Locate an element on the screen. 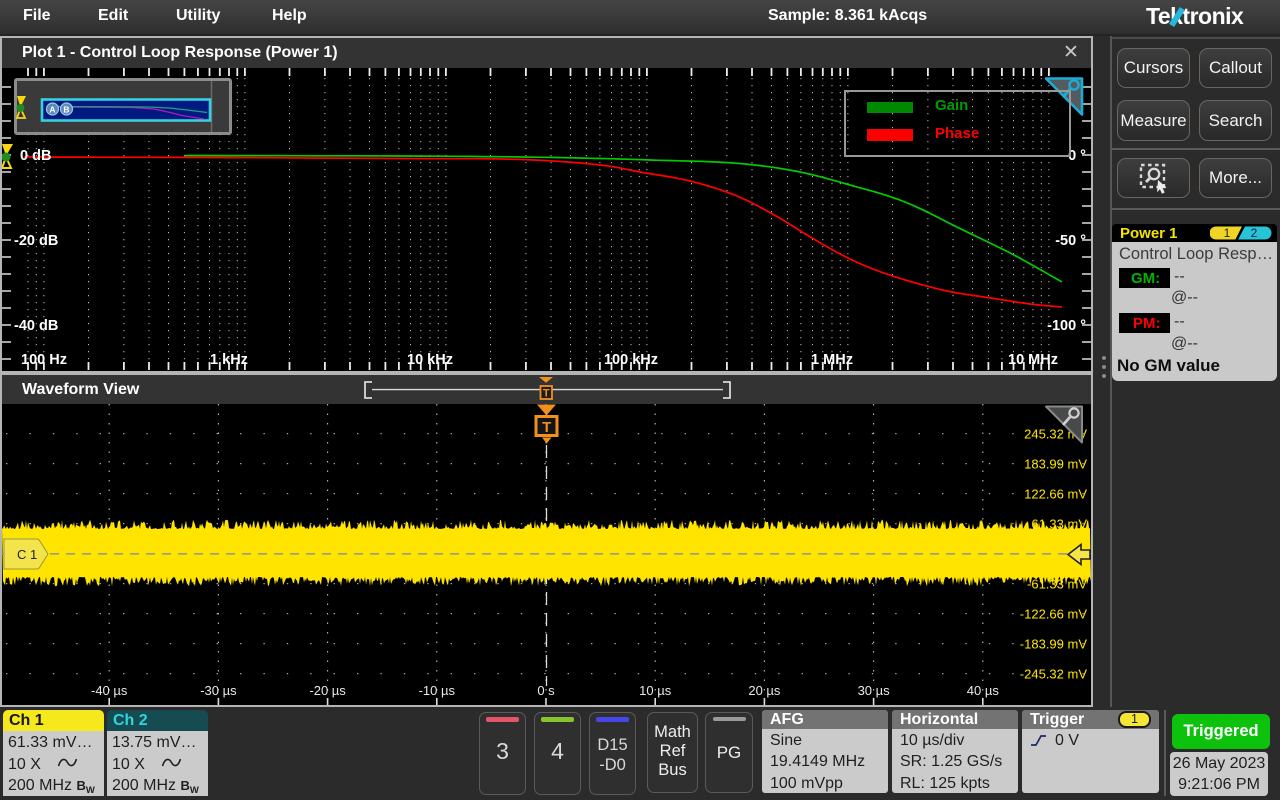  svg-text: 10 MHz is located at coordinates (1033, 360).